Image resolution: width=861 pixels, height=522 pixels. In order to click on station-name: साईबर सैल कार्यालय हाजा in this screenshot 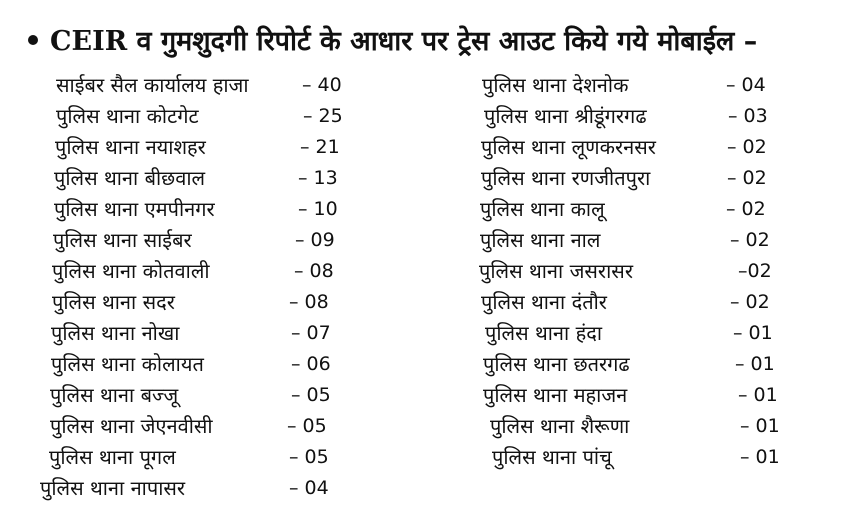, I will do `click(152, 85)`.